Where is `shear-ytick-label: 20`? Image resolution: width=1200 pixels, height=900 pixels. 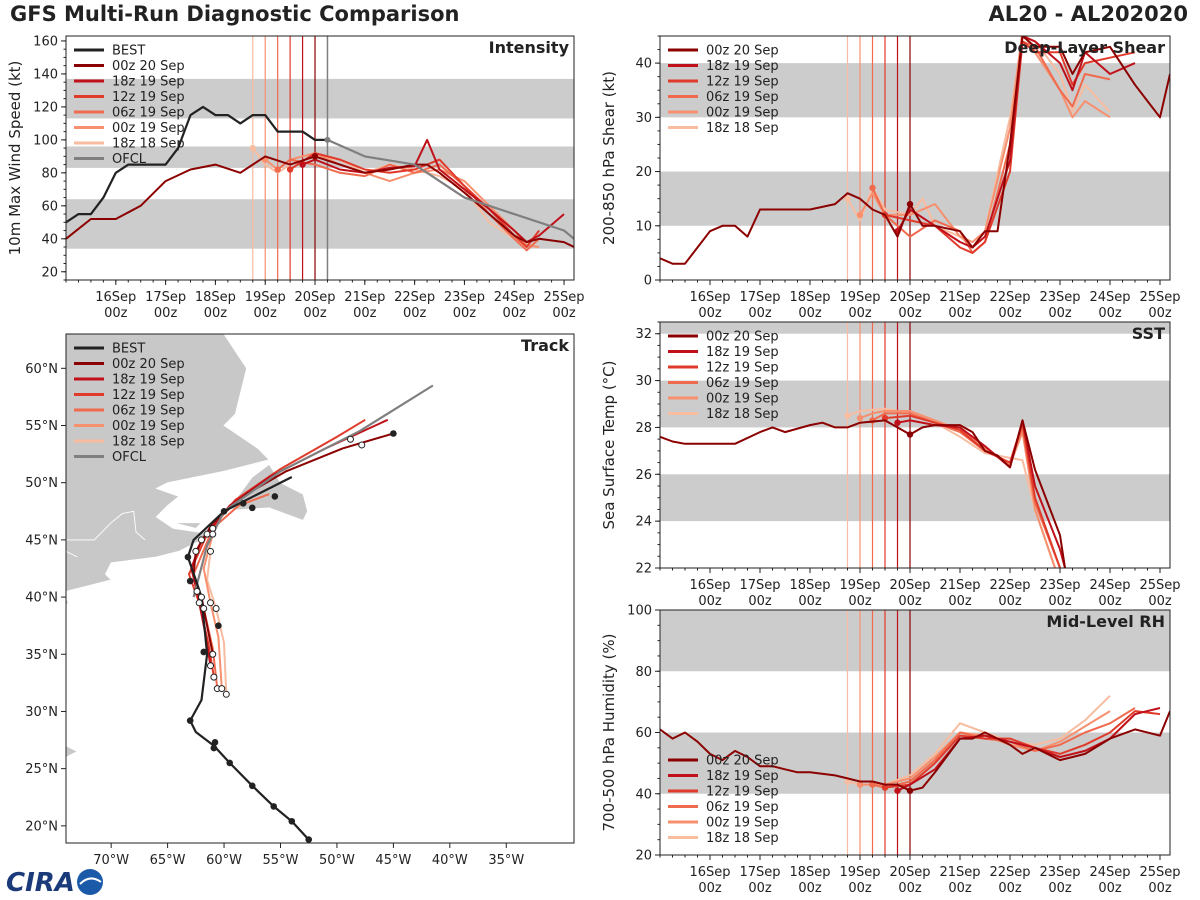 shear-ytick-label: 20 is located at coordinates (643, 172).